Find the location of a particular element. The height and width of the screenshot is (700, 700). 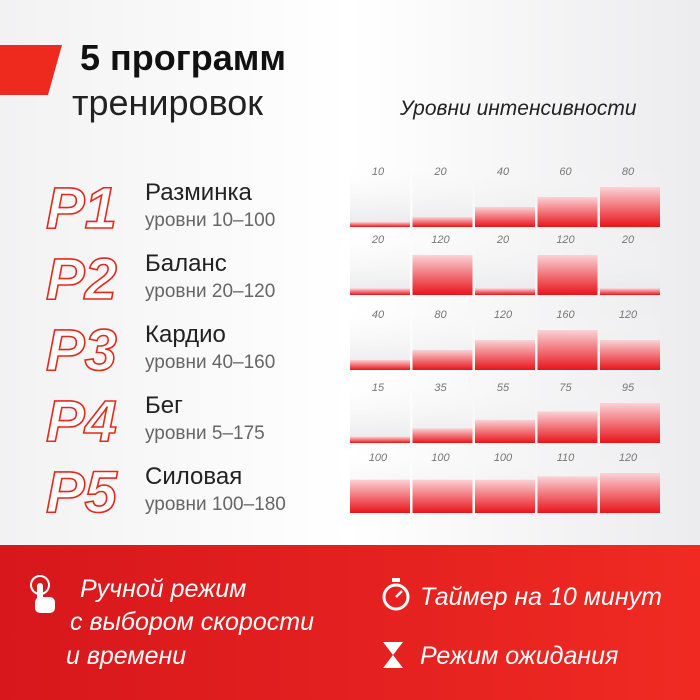

value-label: 95 is located at coordinates (628, 388).